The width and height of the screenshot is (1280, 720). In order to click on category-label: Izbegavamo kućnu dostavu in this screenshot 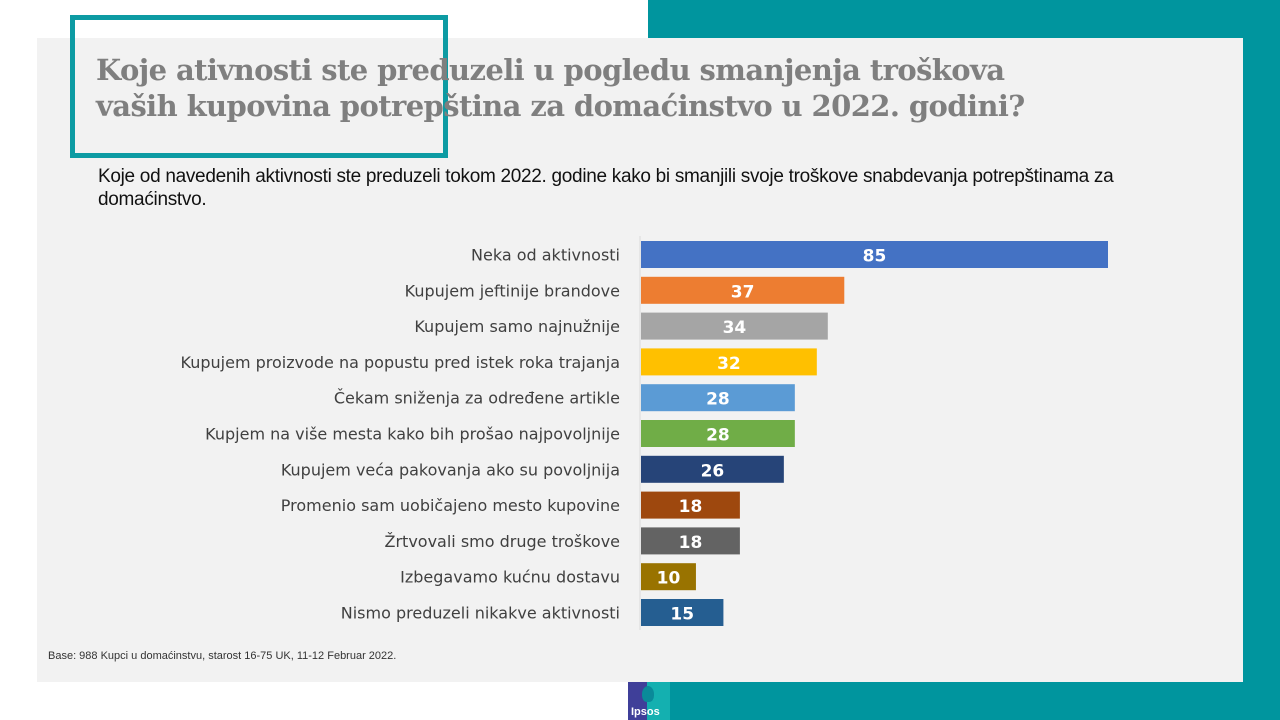, I will do `click(510, 577)`.